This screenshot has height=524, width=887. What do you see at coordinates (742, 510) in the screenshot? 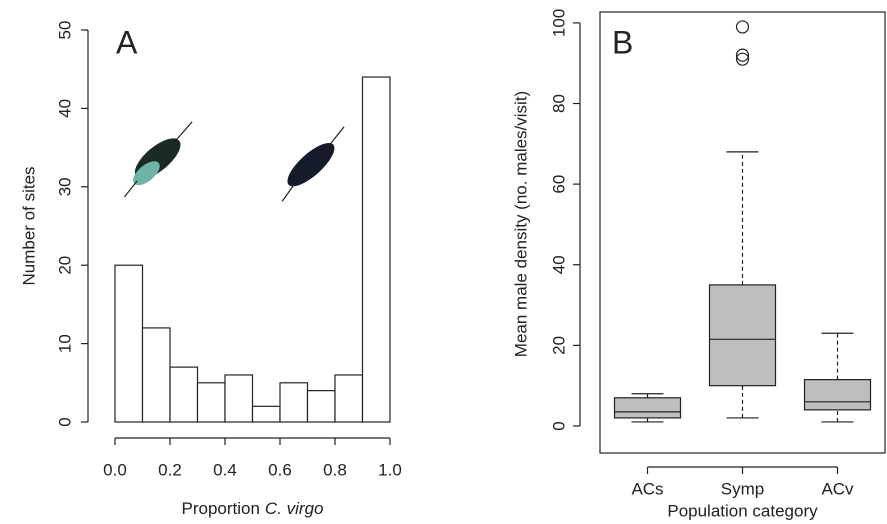
I see `x-axis-label: Population category` at bounding box center [742, 510].